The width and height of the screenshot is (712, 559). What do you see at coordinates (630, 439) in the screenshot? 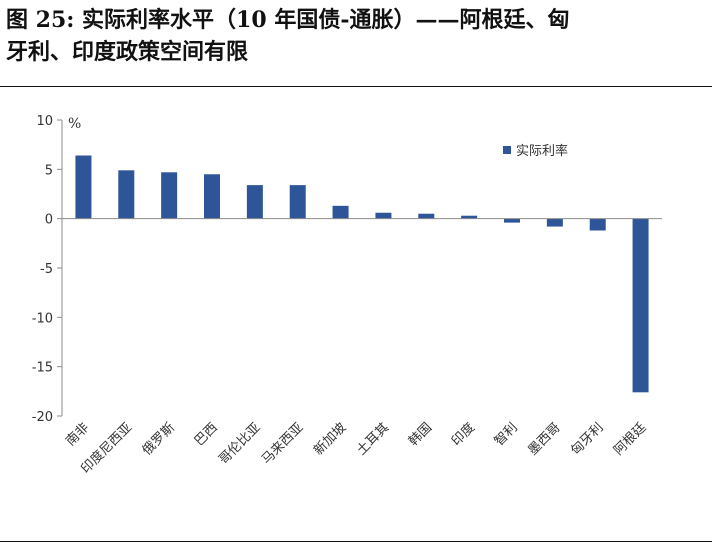
I see `category-label: 阿根廷` at bounding box center [630, 439].